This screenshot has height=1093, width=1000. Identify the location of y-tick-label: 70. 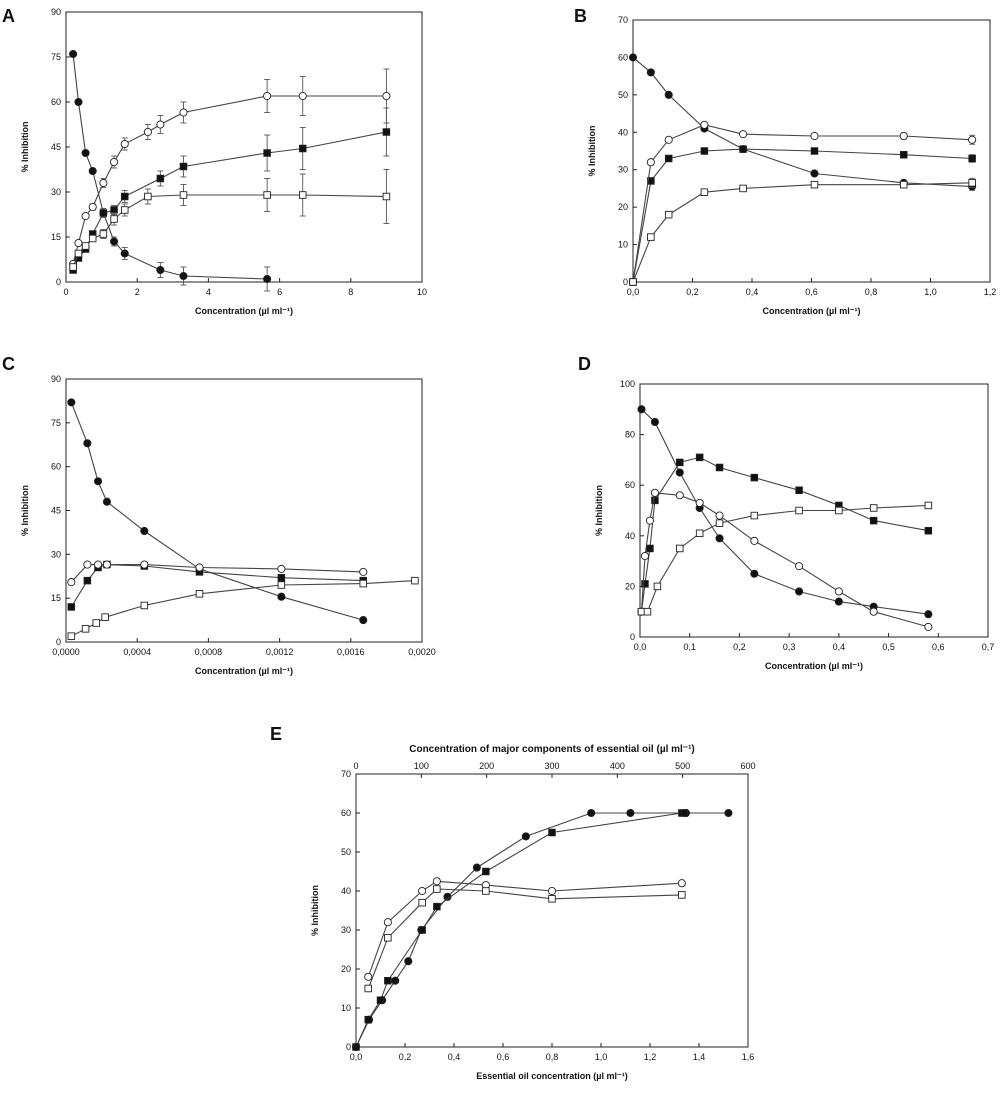
(623, 20).